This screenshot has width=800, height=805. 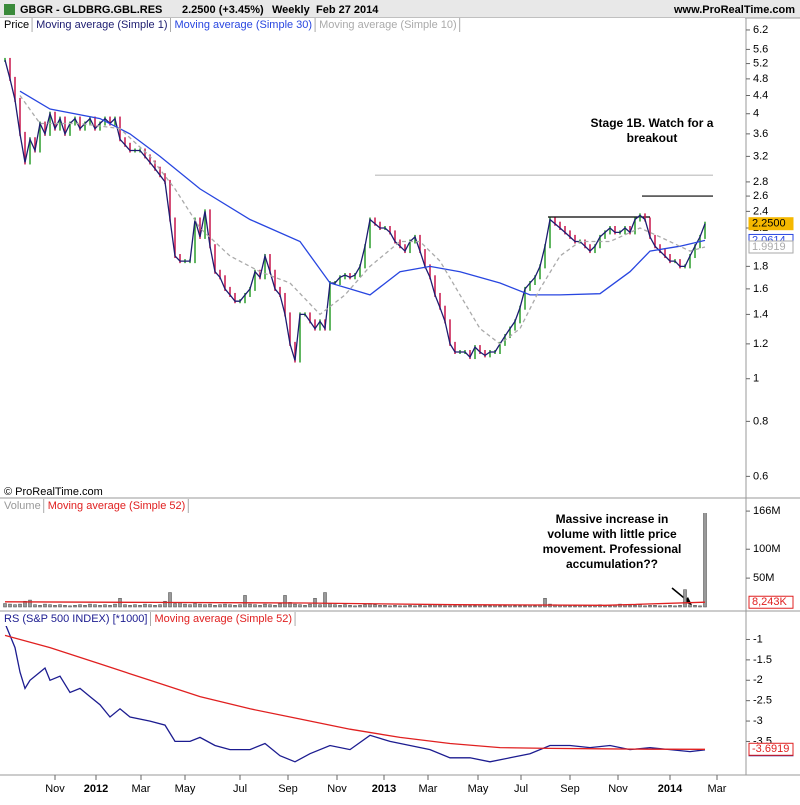 I want to click on x-tick-label: Jul, so click(x=521, y=789).